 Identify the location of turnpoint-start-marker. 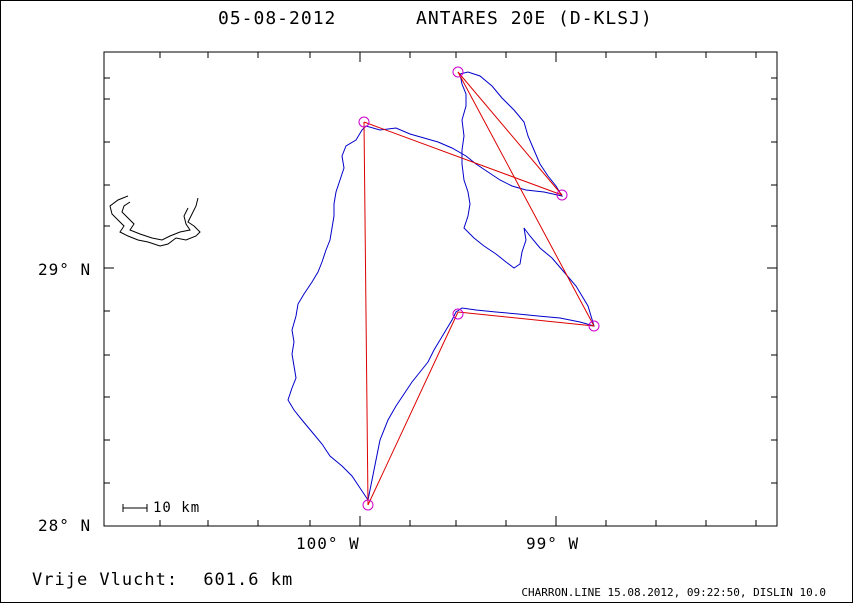
(368, 505).